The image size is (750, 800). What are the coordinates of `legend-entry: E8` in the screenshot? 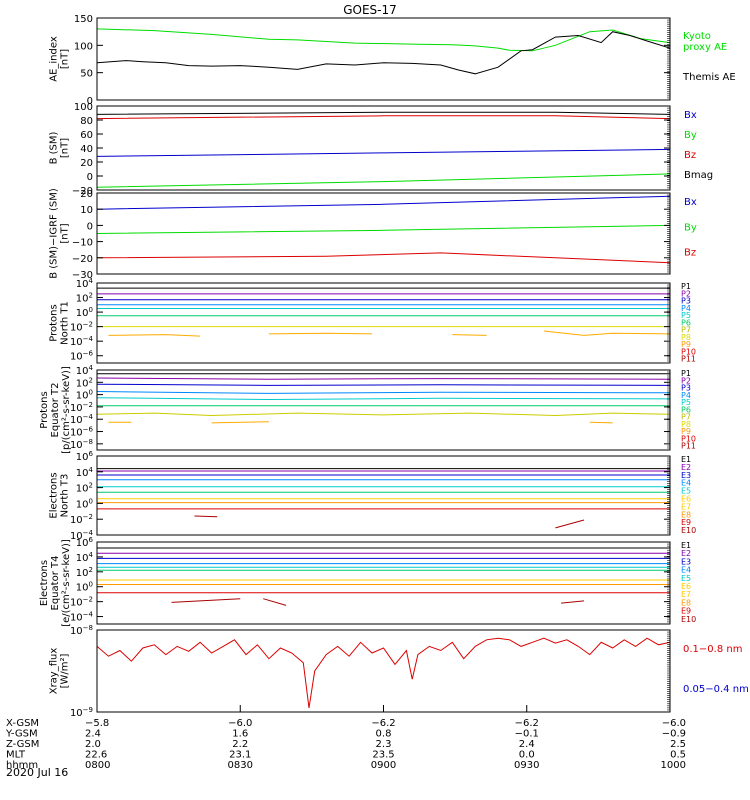 It's located at (686, 514).